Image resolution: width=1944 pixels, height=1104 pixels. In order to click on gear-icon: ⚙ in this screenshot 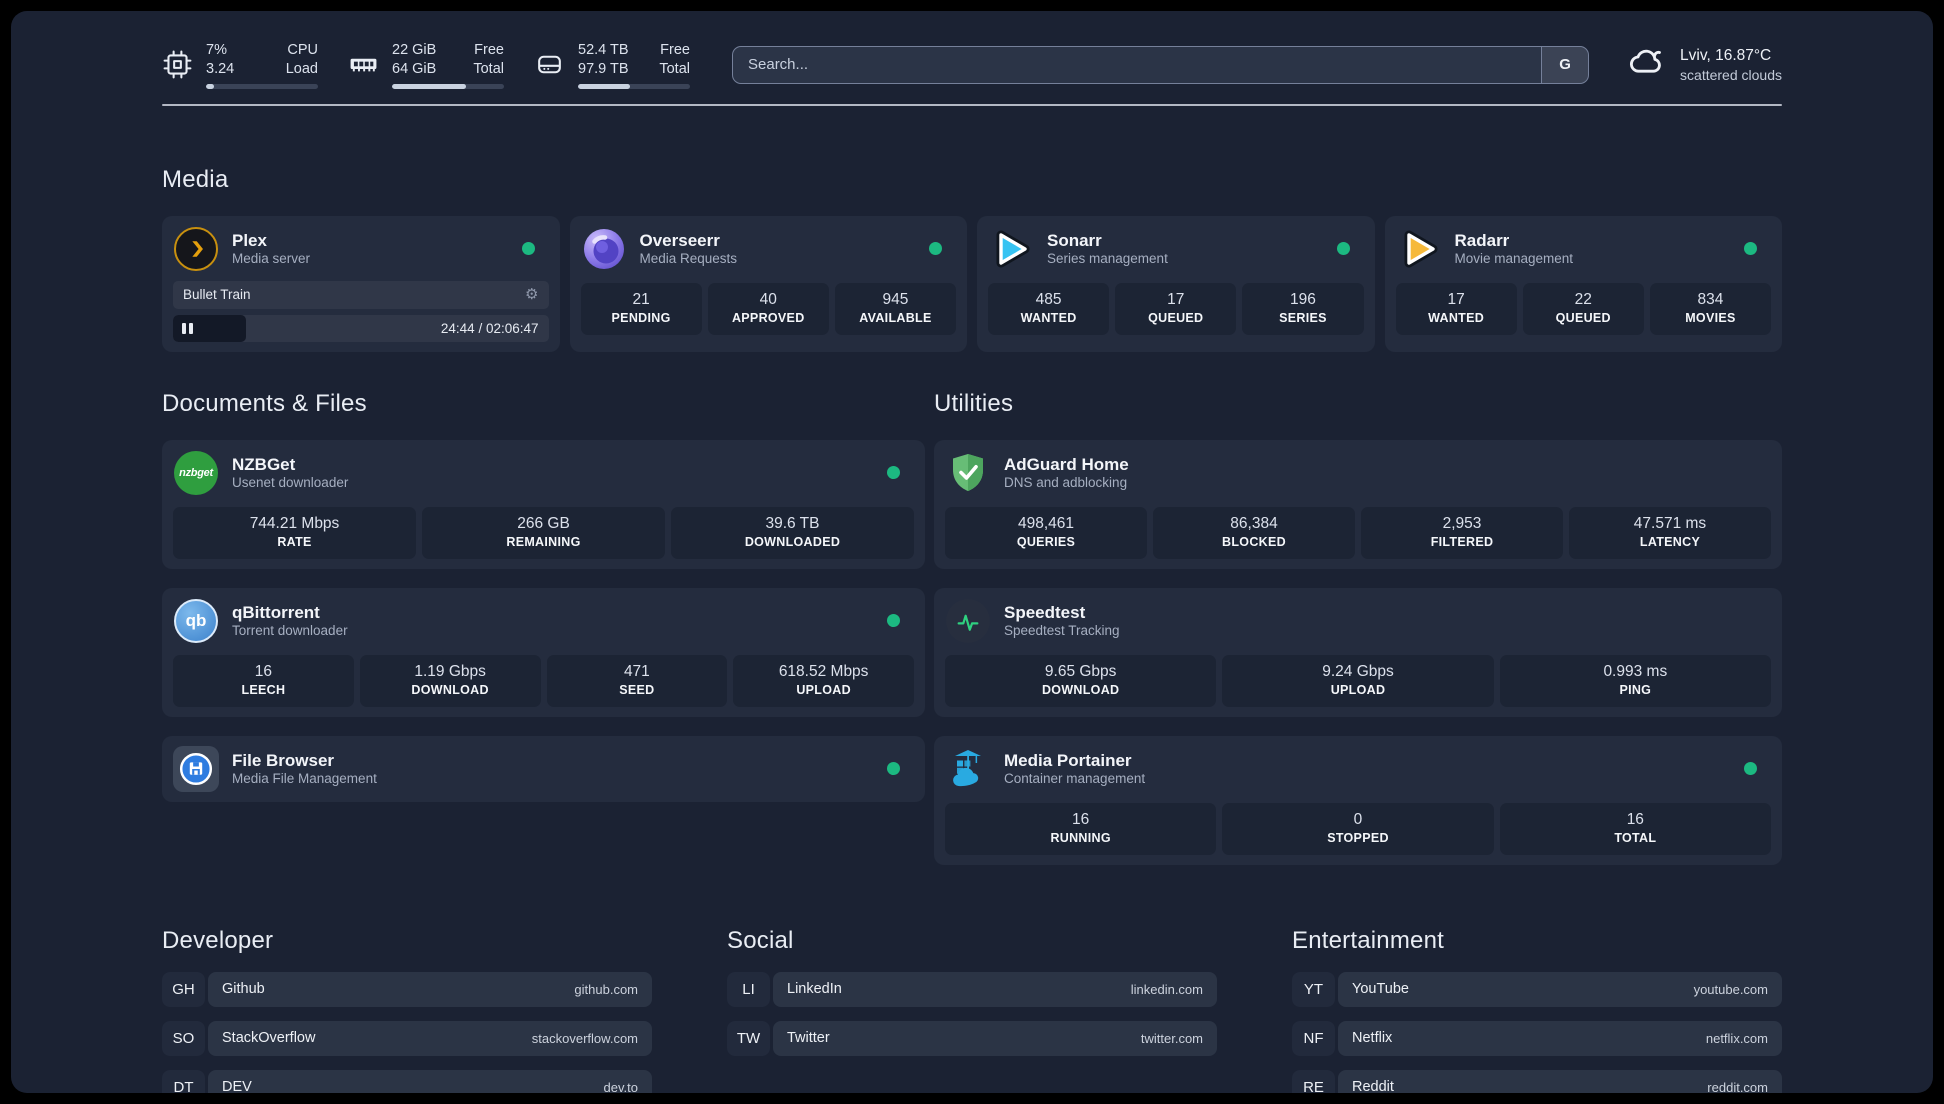, I will do `click(532, 295)`.